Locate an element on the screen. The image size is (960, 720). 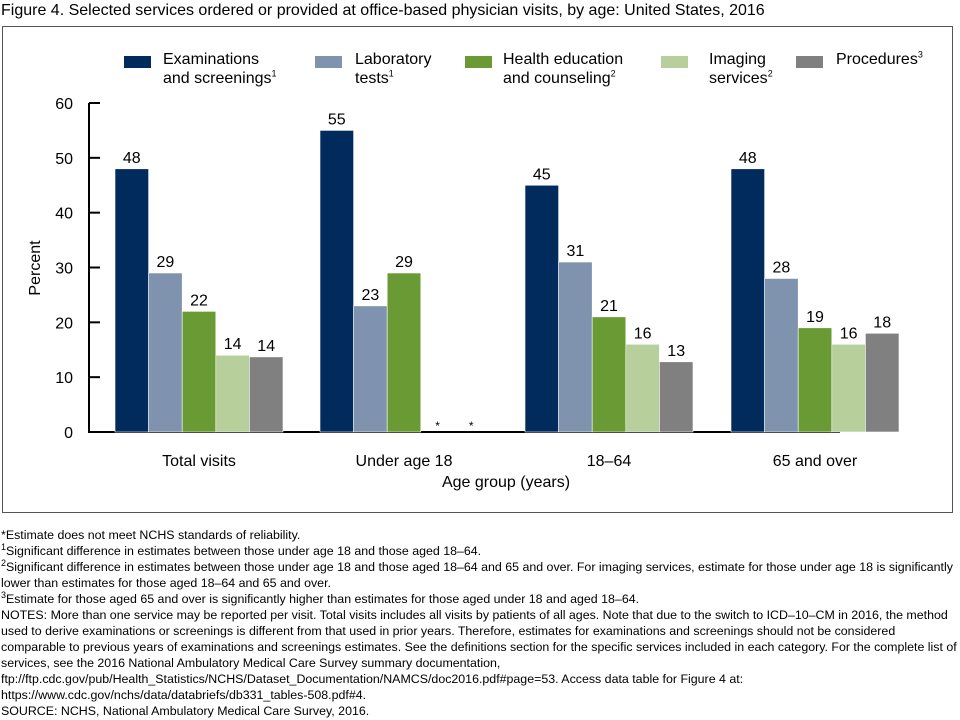
data-label: 23 is located at coordinates (371, 295).